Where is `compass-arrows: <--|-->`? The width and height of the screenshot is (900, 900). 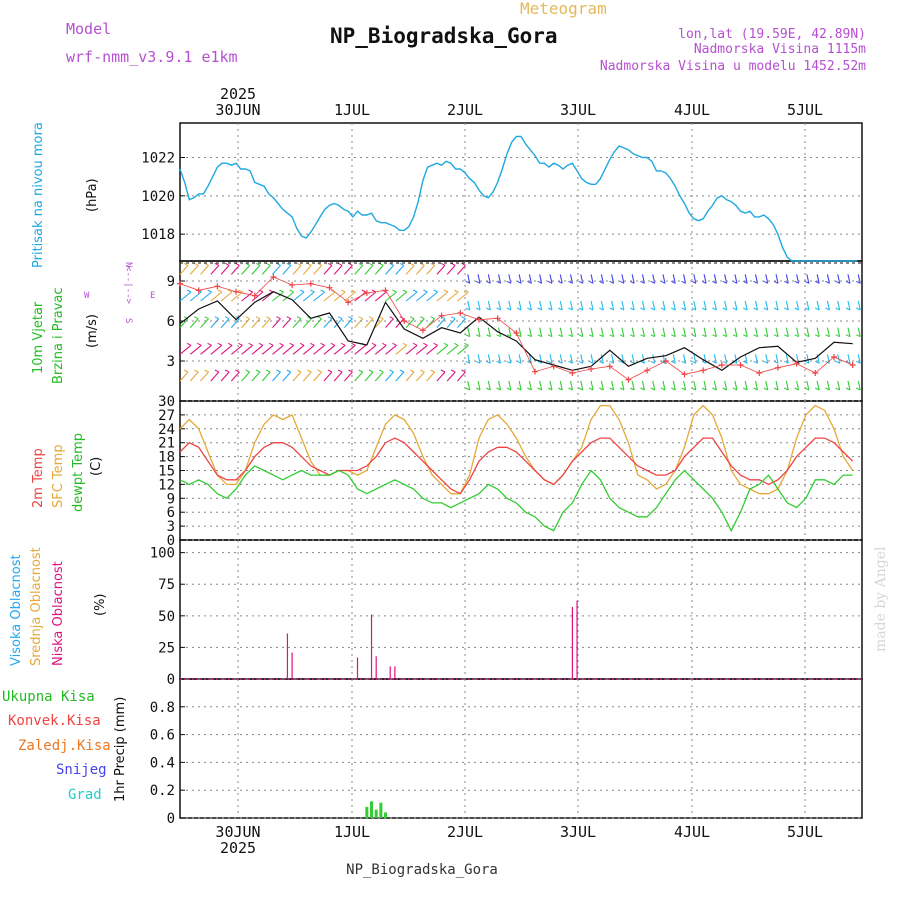
compass-arrows: <--|--> is located at coordinates (128, 285).